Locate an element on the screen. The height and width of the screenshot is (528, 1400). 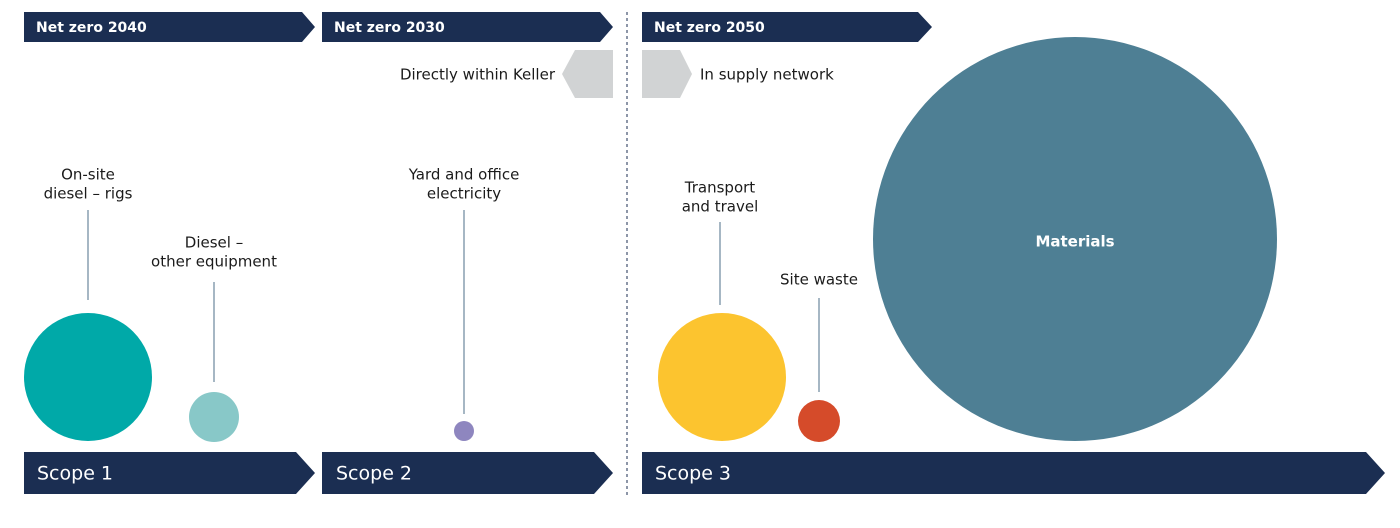
source-label: Yard and office is located at coordinates (464, 175).